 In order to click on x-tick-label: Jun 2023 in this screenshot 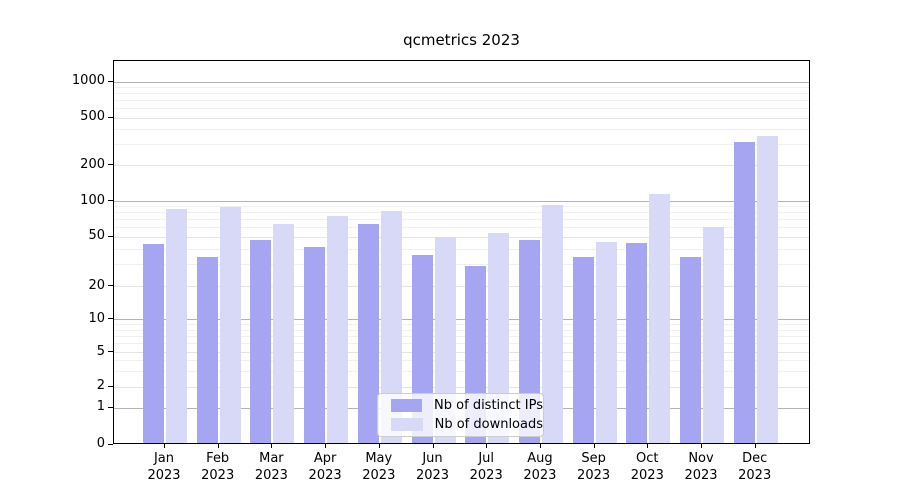, I will do `click(432, 467)`.